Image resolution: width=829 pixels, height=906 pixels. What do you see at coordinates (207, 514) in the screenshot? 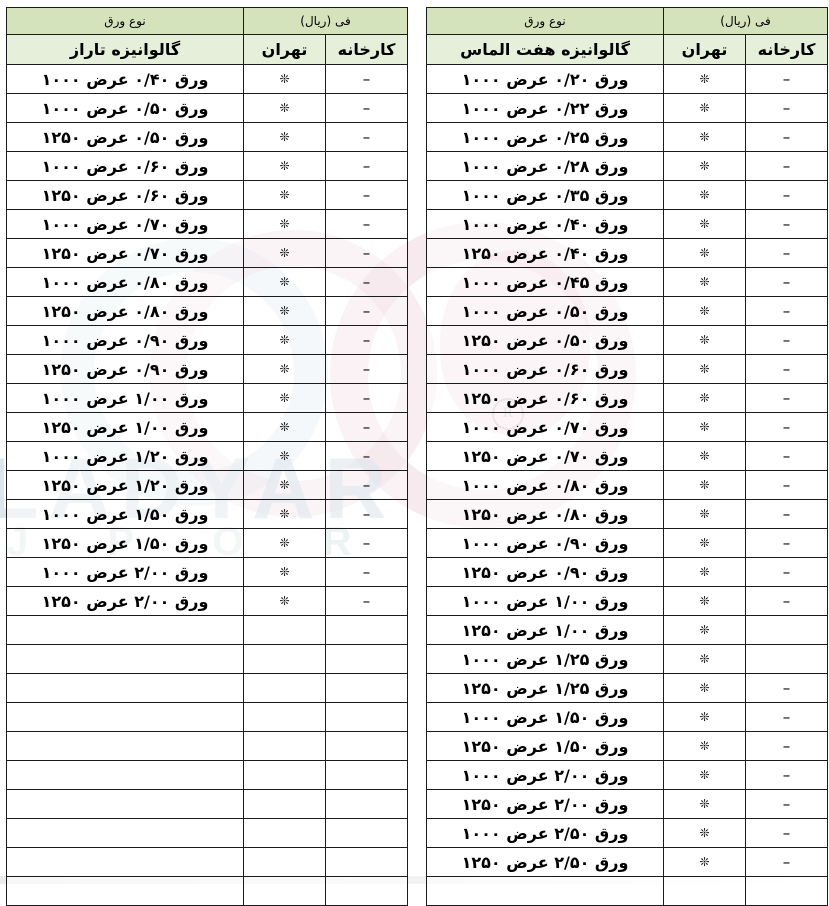
I see `table-row: – ❊ ورق ۱/۵۰ عرض ۱۰۰۰` at bounding box center [207, 514].